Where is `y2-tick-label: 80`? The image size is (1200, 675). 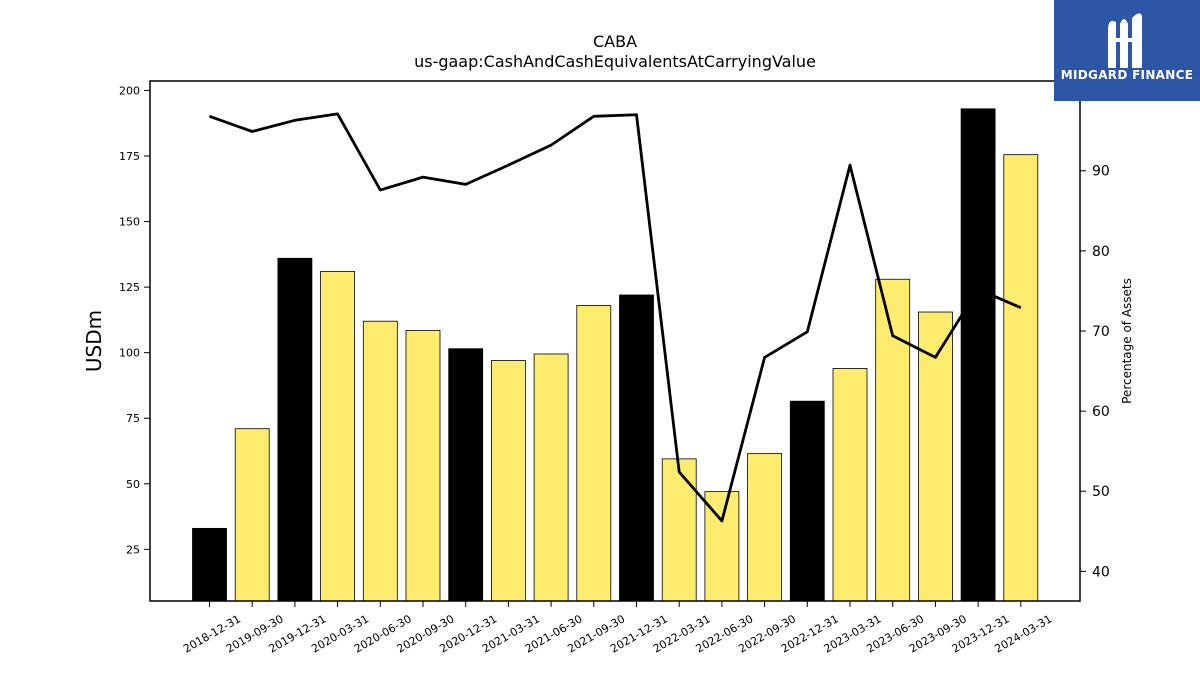 y2-tick-label: 80 is located at coordinates (1101, 252).